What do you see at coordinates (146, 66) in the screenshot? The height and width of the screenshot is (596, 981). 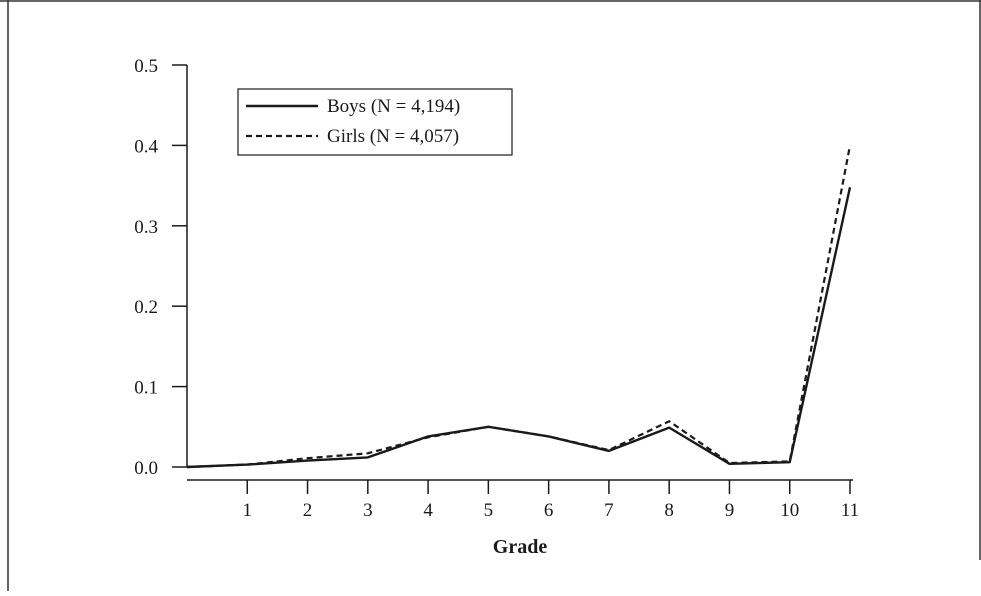 I see `y-tick-label: 0.5` at bounding box center [146, 66].